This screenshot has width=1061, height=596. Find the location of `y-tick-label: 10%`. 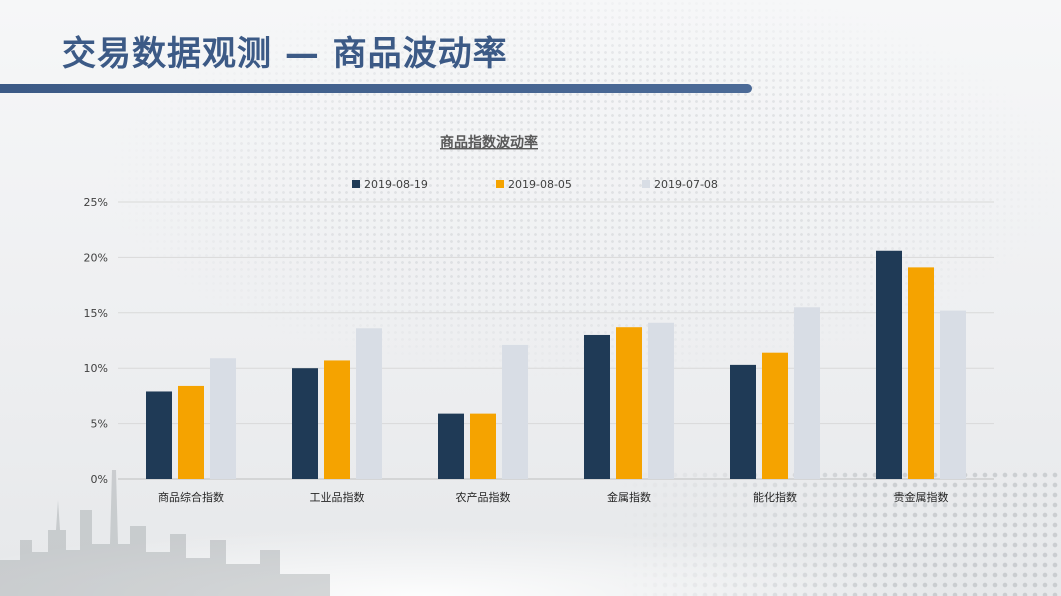

y-tick-label: 10% is located at coordinates (96, 368).